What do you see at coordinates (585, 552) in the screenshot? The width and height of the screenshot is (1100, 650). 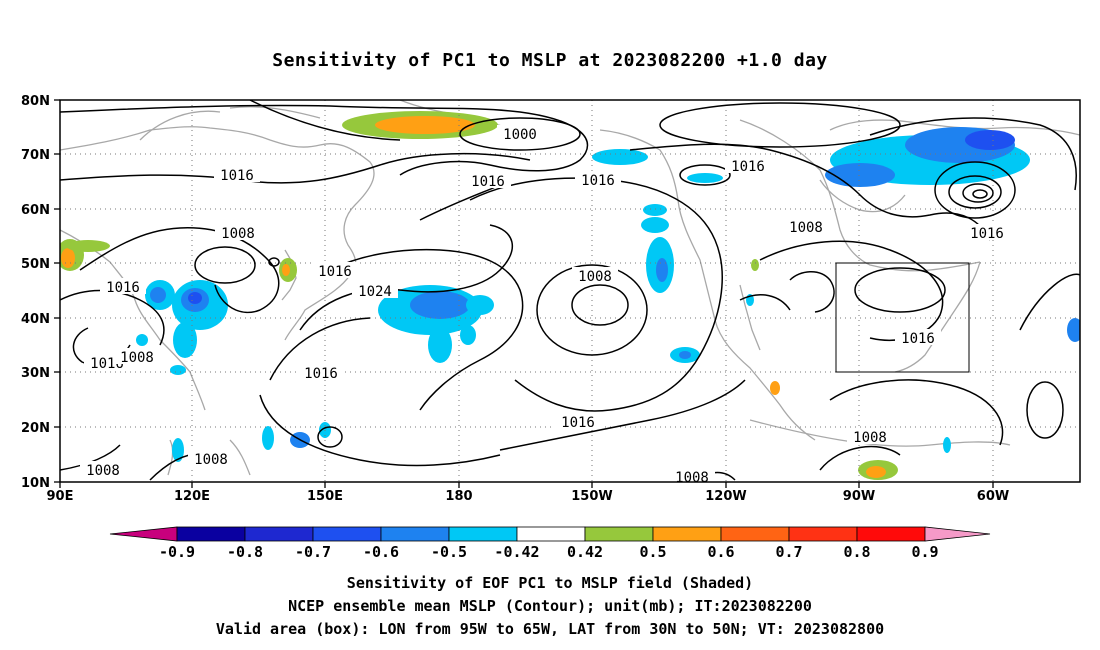 I see `colorbar-label: 0.42` at bounding box center [585, 552].